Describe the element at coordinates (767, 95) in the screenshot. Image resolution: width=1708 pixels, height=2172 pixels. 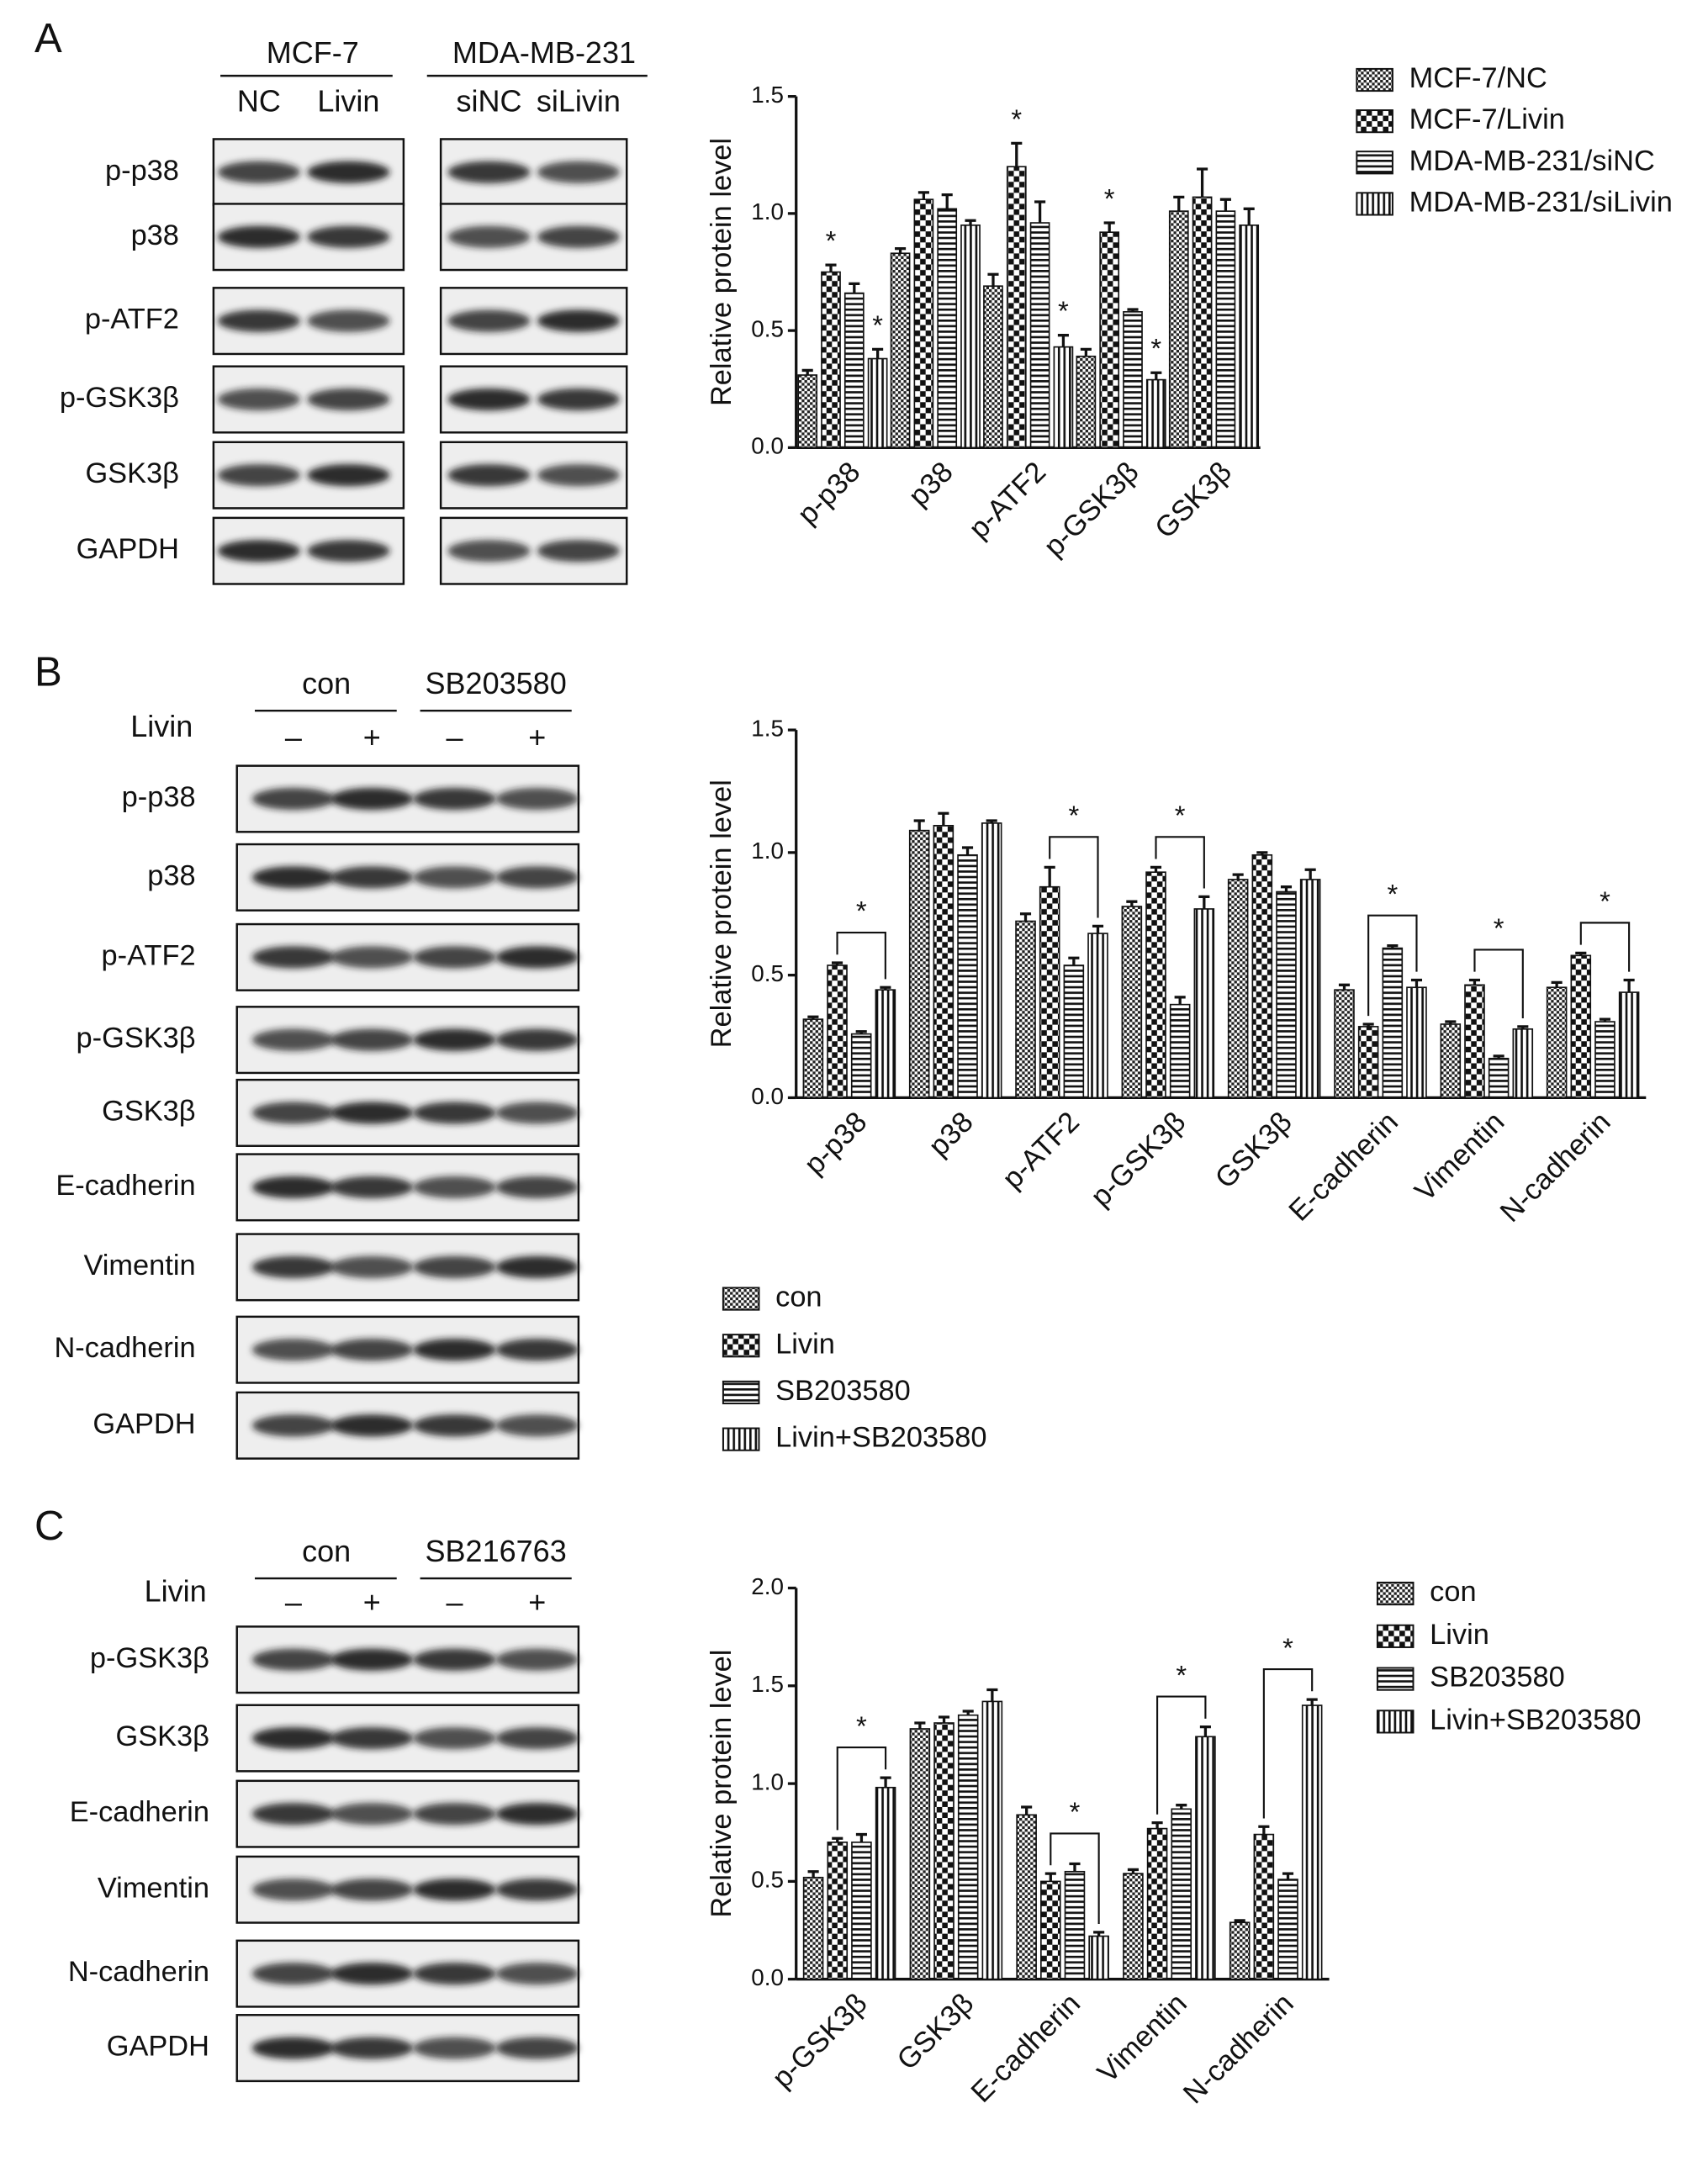
I see `y-tick-label: 1.5` at that location.